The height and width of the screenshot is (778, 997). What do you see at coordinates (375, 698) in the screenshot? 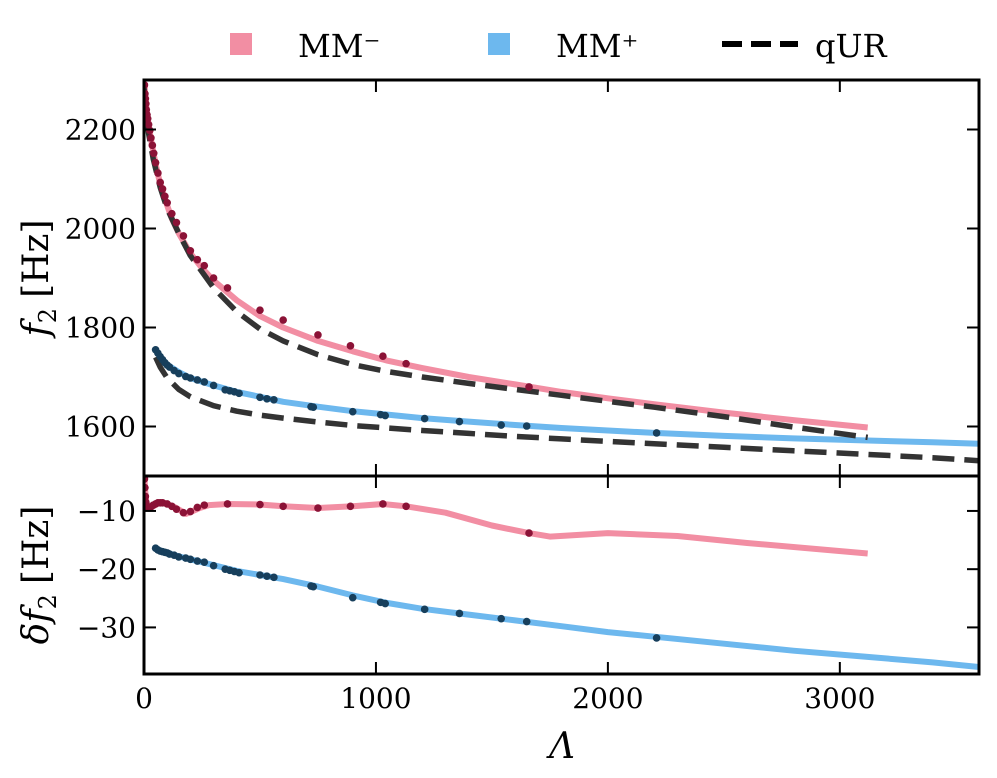
I see `bottom-xtick-label: 1000` at bounding box center [375, 698].